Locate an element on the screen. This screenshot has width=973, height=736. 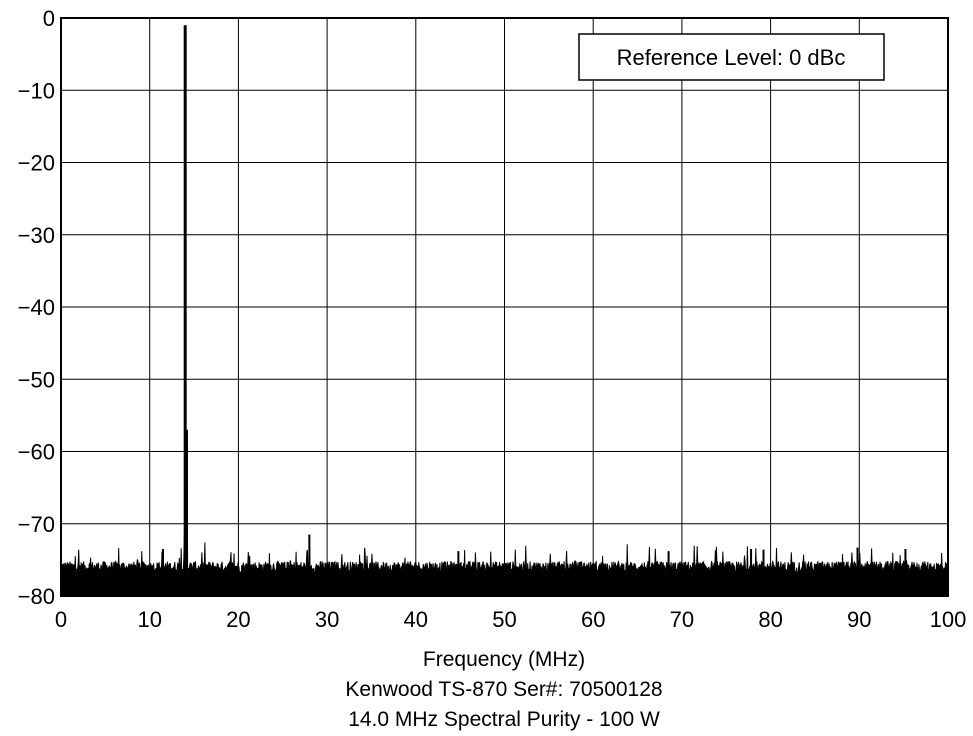
x-tick-label: 30 is located at coordinates (327, 619).